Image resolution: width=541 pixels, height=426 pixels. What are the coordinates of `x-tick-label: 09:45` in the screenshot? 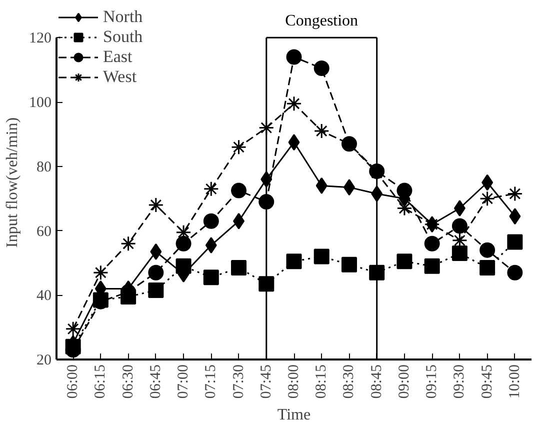 It's located at (487, 381).